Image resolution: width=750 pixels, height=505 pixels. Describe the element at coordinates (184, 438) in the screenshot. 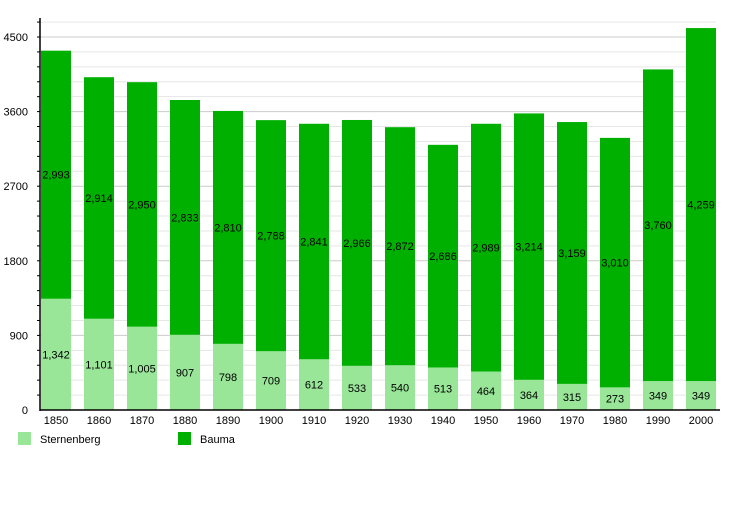

I see `legend-swatch-bauma` at that location.